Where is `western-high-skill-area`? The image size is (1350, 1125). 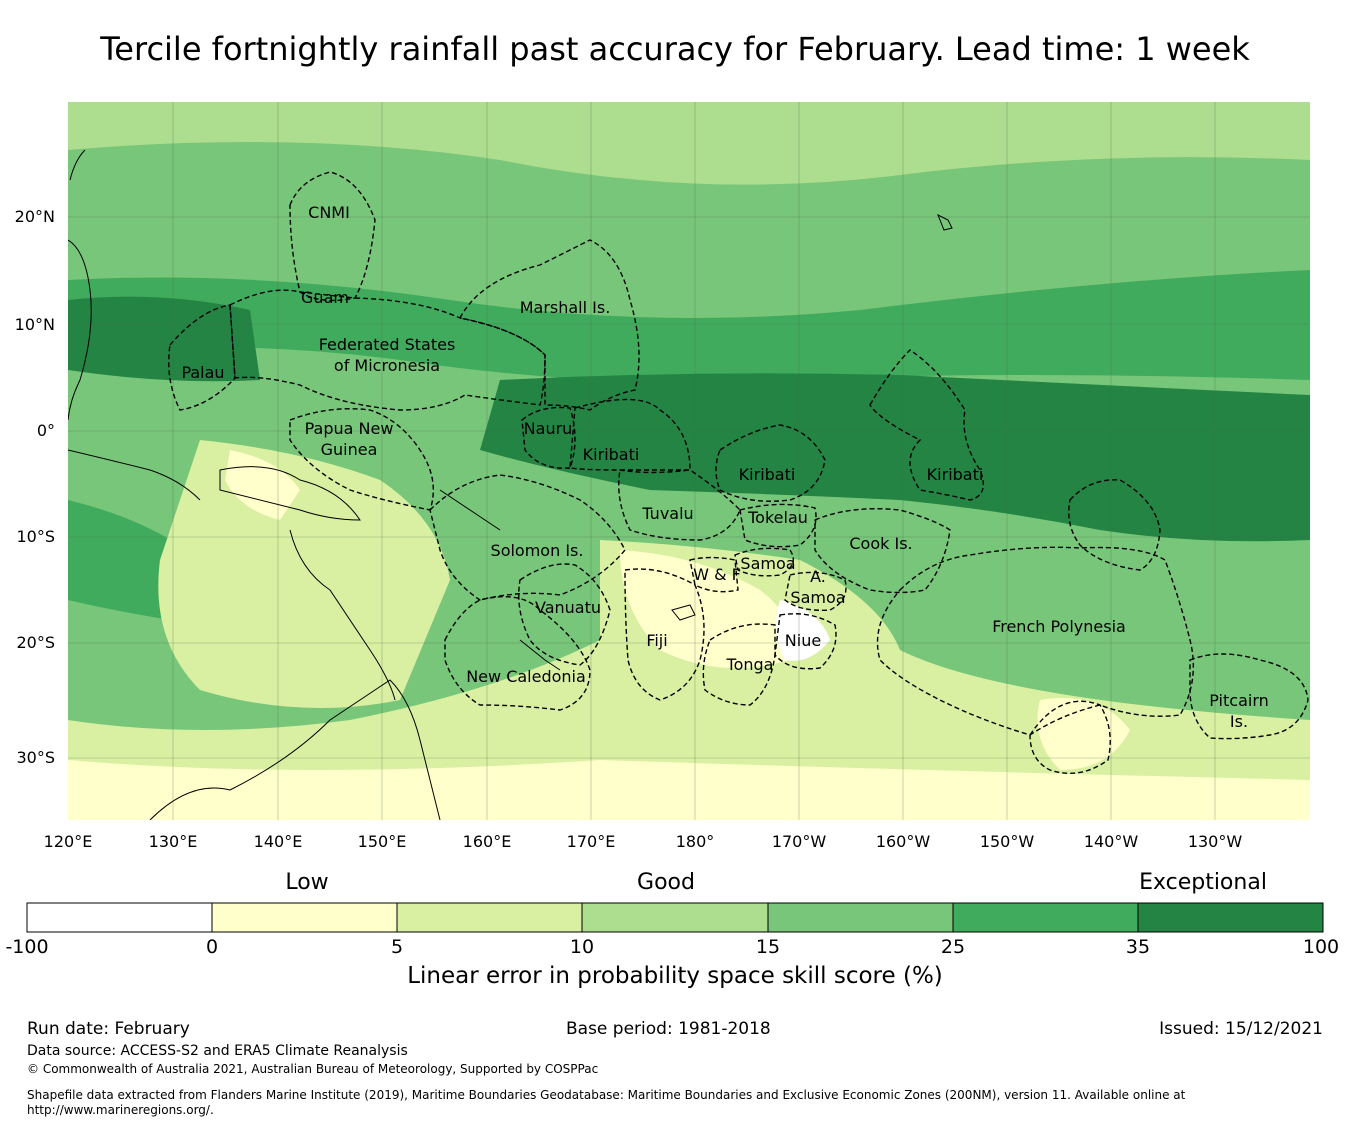 western-high-skill-area is located at coordinates (164, 339).